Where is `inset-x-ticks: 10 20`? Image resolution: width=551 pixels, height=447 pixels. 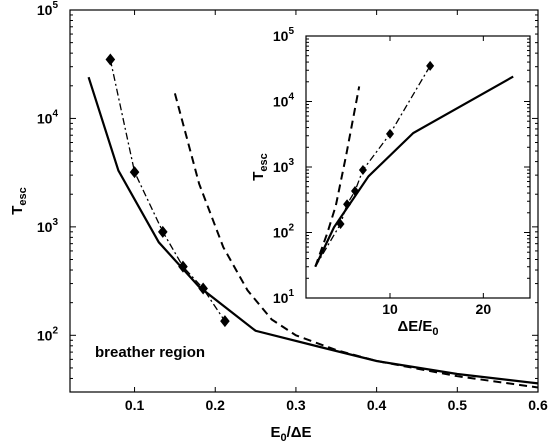 inset-x-ticks: 10 20 is located at coordinates (436, 176).